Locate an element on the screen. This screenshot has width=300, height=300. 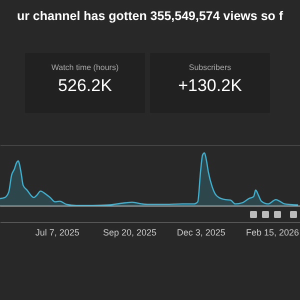
text: Subscribers is located at coordinates (210, 67).